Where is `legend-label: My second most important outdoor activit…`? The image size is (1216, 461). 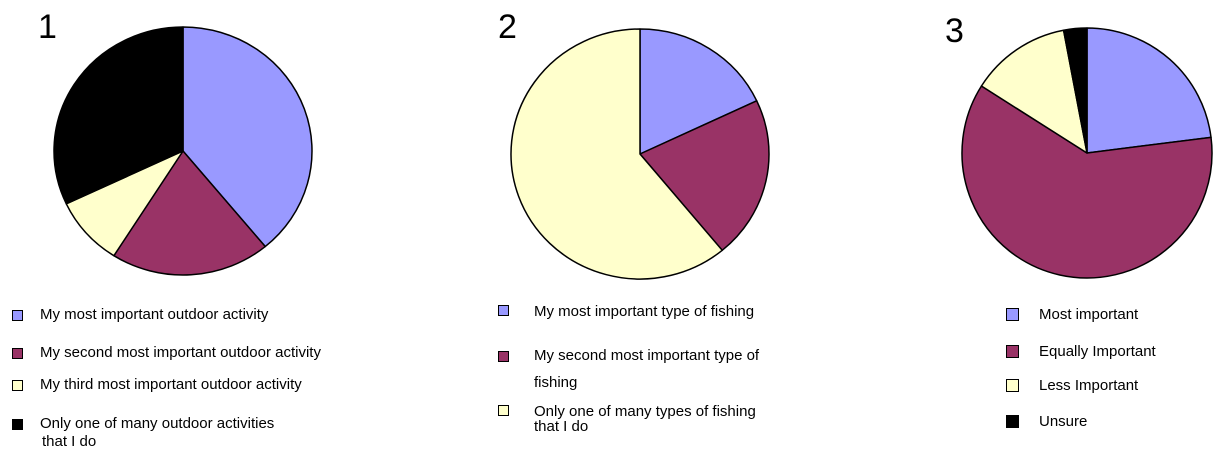
legend-label: My second most important outdoor activit… is located at coordinates (180, 353).